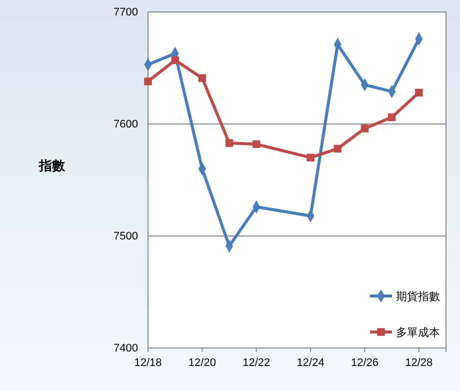 The height and width of the screenshot is (391, 460). I want to click on y-axis-title: 指數, so click(52, 166).